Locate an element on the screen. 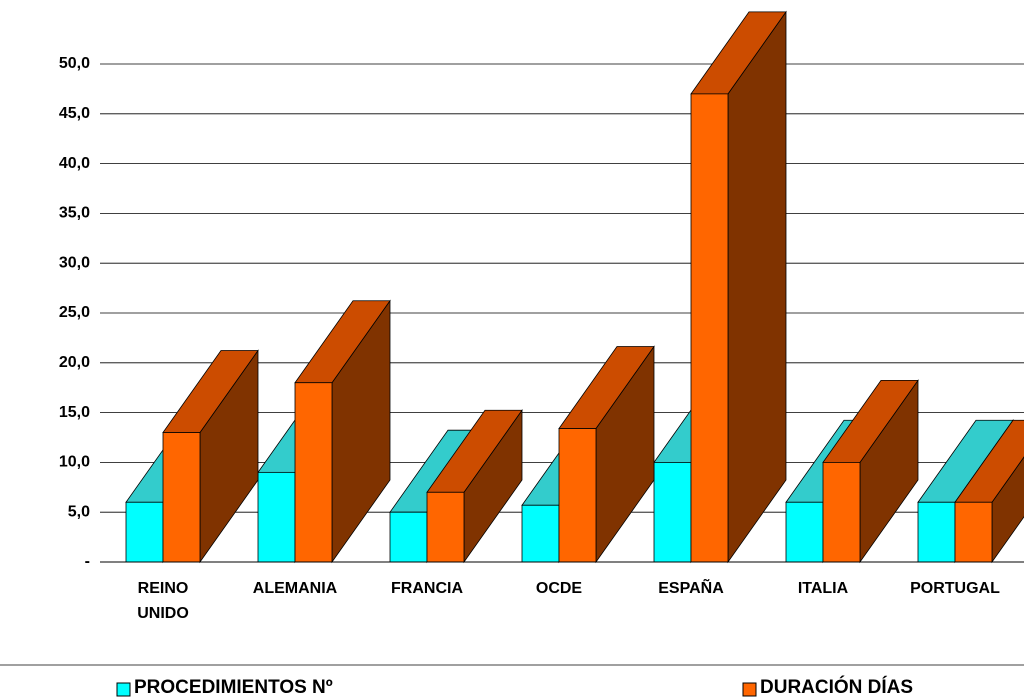  legend-label: DURACIÓN DÍAS is located at coordinates (837, 687).